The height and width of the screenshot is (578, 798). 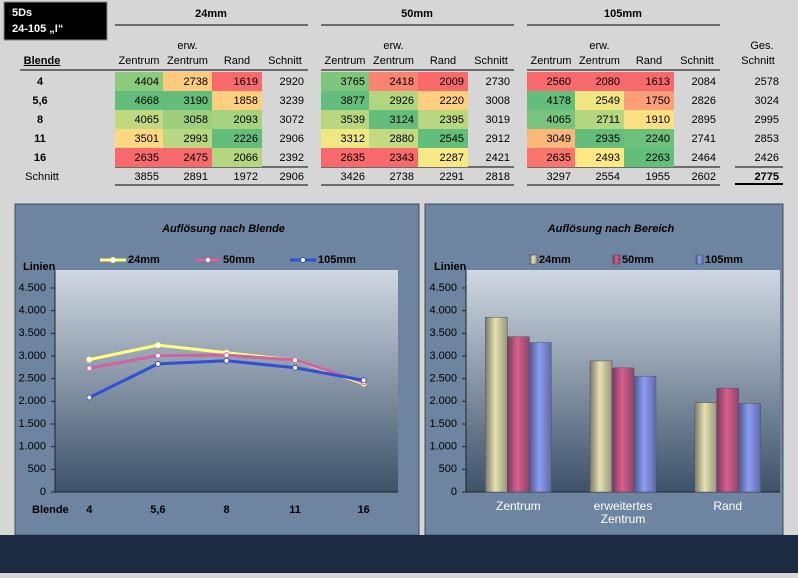 I want to click on cell-value: 1955, so click(x=658, y=177).